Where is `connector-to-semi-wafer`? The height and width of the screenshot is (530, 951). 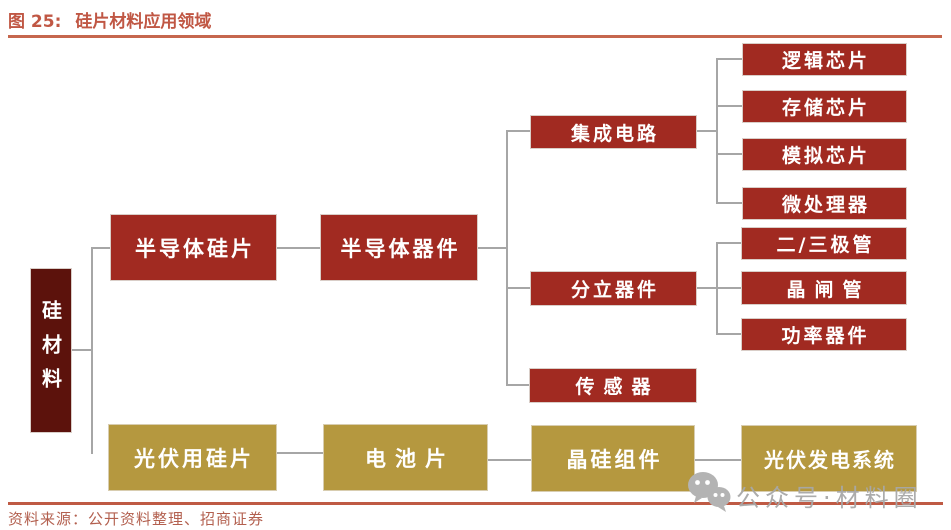 connector-to-semi-wafer is located at coordinates (101, 248).